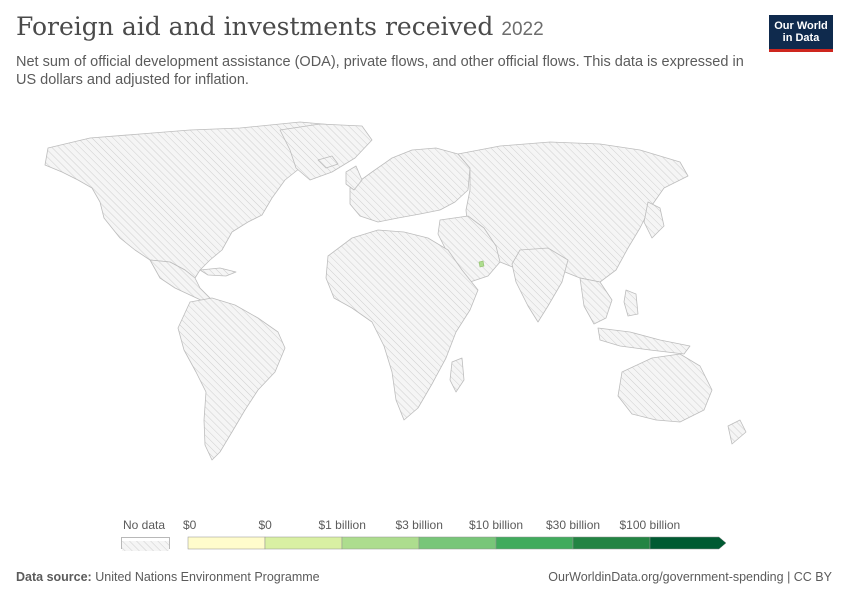  What do you see at coordinates (496, 525) in the screenshot?
I see `legend-tick-label-4: $10 billion` at bounding box center [496, 525].